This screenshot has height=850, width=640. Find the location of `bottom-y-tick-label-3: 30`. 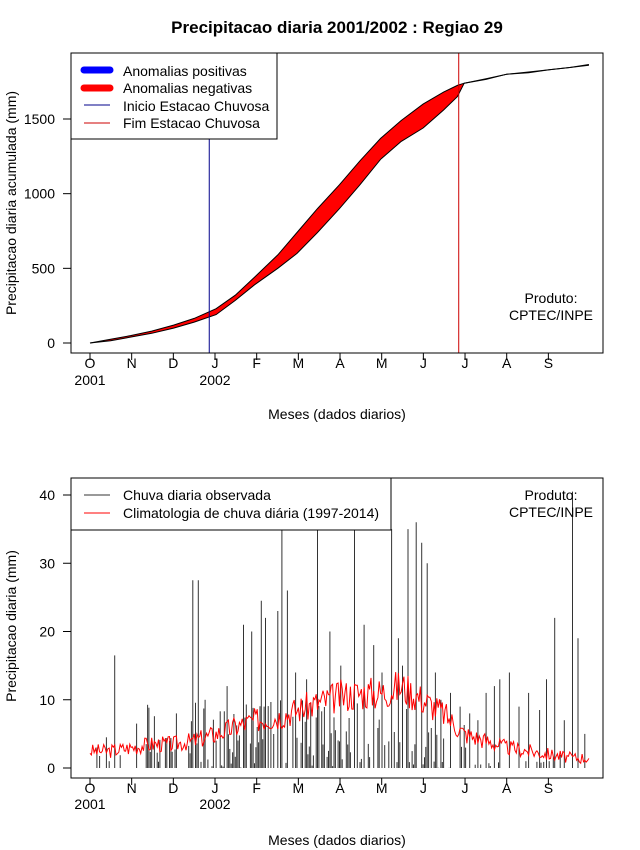

bottom-y-tick-label-3: 30 is located at coordinates (47, 563).